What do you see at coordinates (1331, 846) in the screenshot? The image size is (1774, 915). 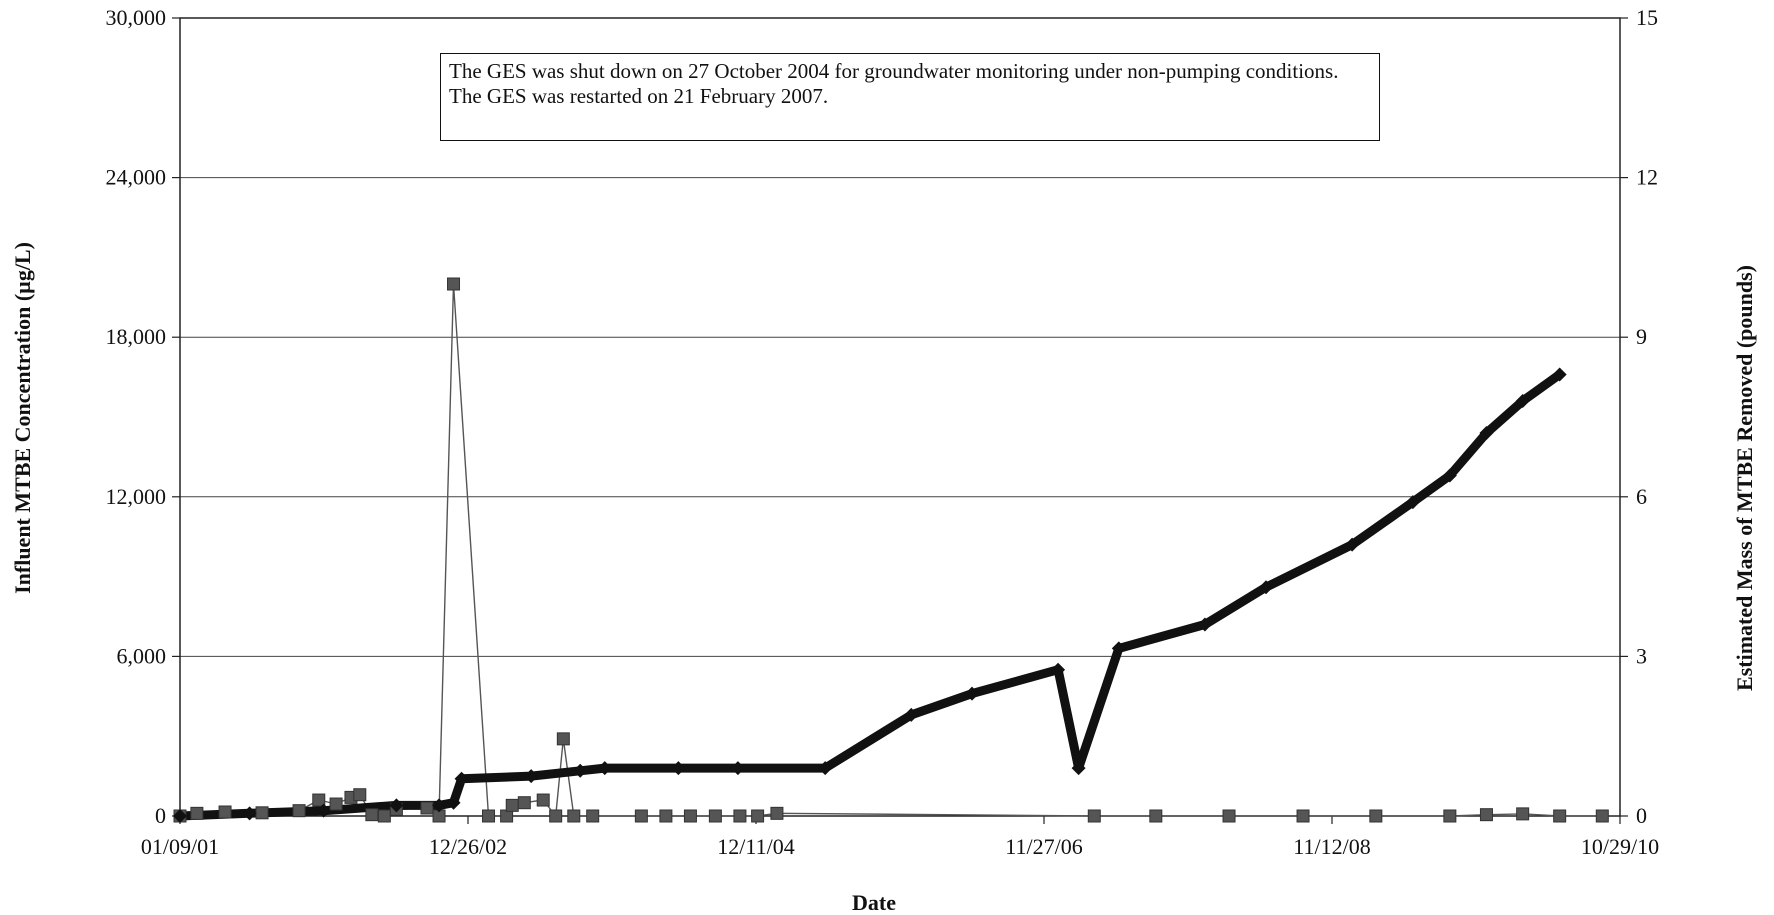 I see `x-tick-label: 11/12/08` at bounding box center [1331, 846].